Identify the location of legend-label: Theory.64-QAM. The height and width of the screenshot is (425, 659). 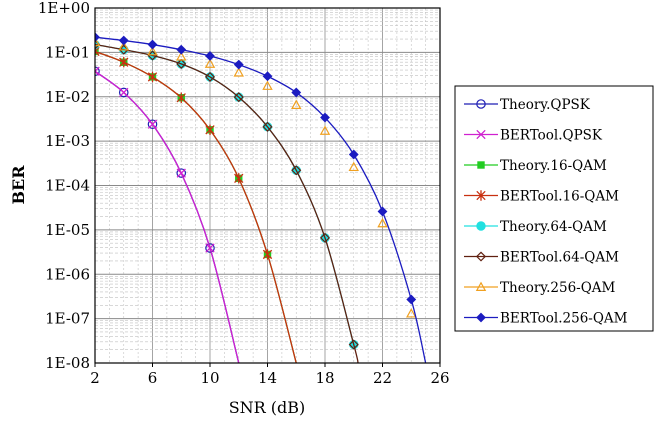
(553, 227).